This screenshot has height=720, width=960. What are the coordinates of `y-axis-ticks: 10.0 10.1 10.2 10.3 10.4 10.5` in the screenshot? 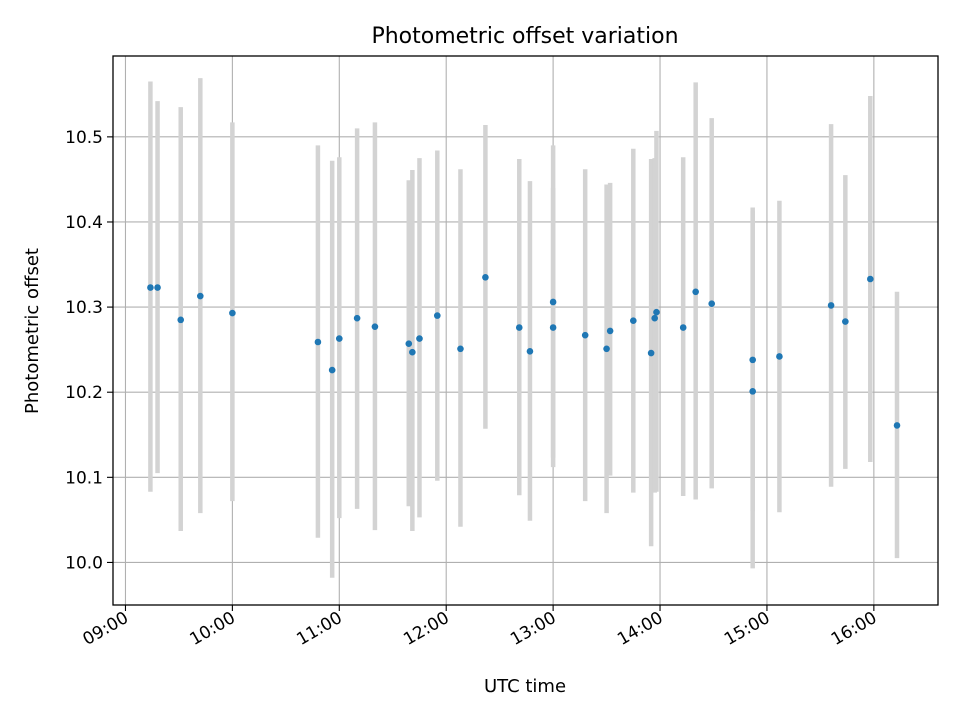 It's located at (89, 350).